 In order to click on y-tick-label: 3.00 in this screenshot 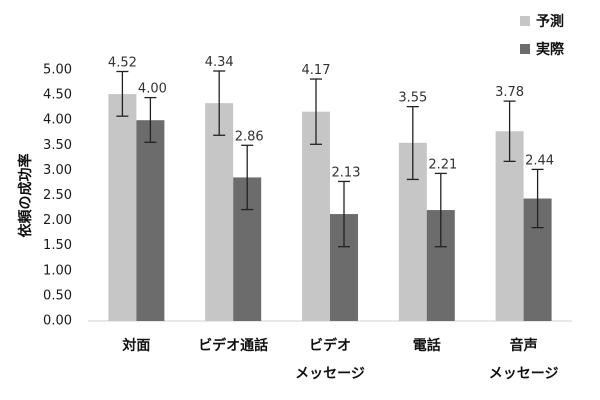, I will do `click(57, 170)`.